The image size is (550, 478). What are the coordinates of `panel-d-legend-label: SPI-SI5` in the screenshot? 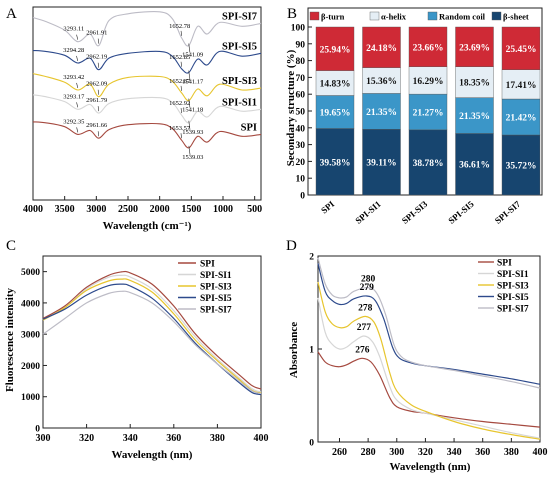 It's located at (513, 298).